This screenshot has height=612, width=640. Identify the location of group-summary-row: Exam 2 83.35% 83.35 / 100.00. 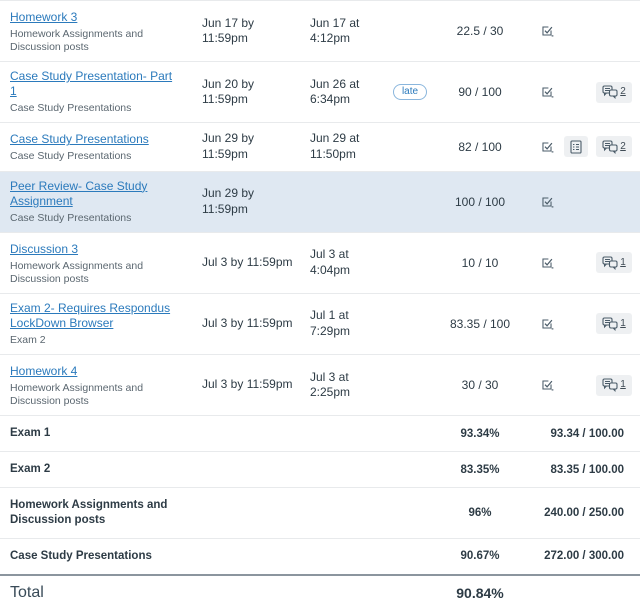
(320, 469).